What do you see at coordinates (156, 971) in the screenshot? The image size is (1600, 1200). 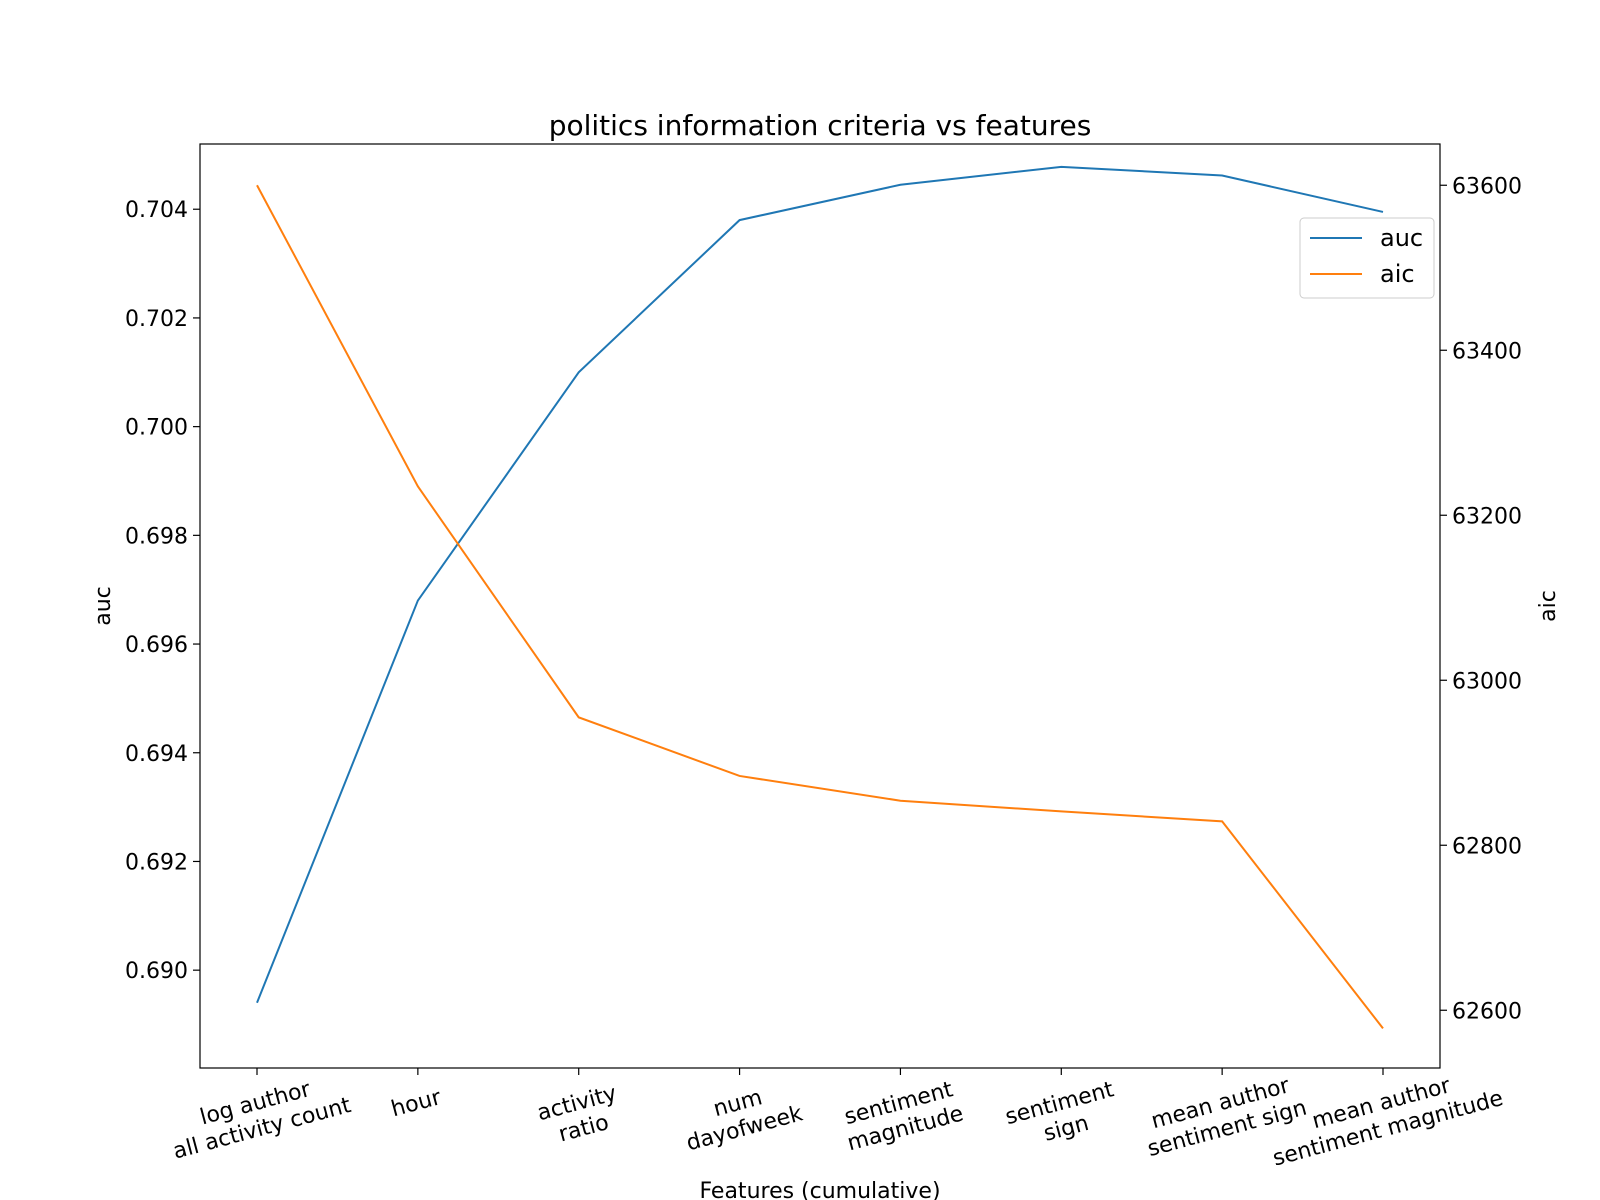 I see `y-left-tick-label: 0.690` at bounding box center [156, 971].